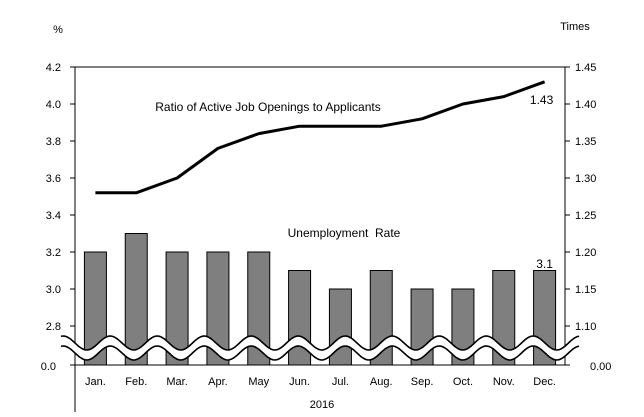 The image size is (644, 417). What do you see at coordinates (600, 367) in the screenshot?
I see `right-axis-break-label: 0.00` at bounding box center [600, 367].